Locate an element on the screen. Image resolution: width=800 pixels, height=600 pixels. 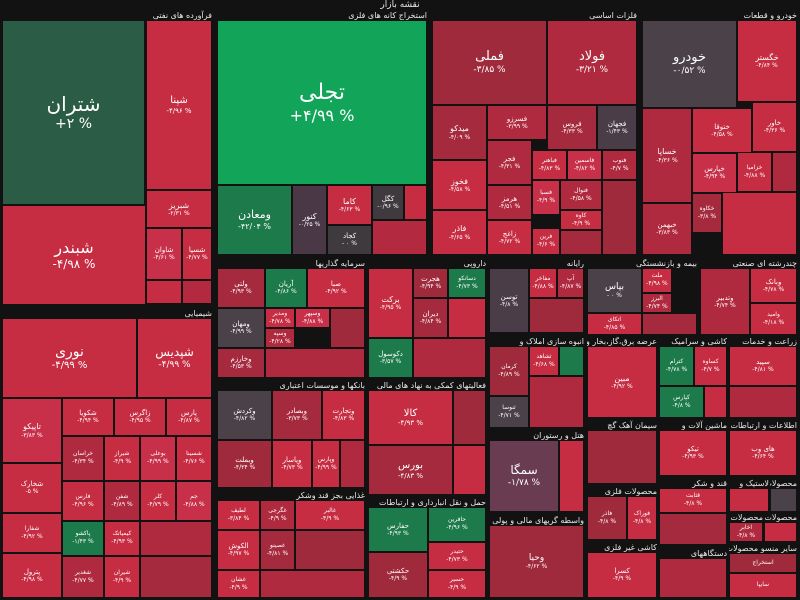
stock-tile: فباهنر -۴/۸۳ % is located at coordinates (549, 165).